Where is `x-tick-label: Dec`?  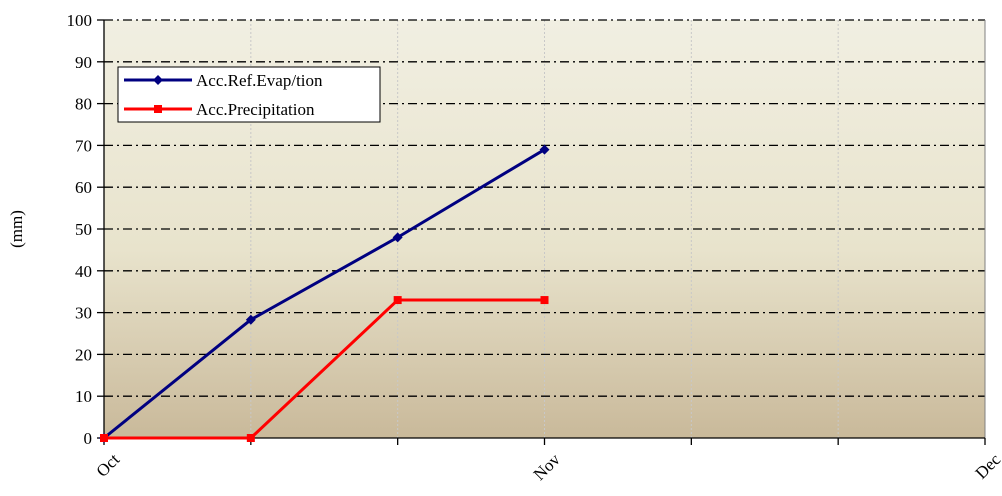
x-tick-label: Dec is located at coordinates (987, 466).